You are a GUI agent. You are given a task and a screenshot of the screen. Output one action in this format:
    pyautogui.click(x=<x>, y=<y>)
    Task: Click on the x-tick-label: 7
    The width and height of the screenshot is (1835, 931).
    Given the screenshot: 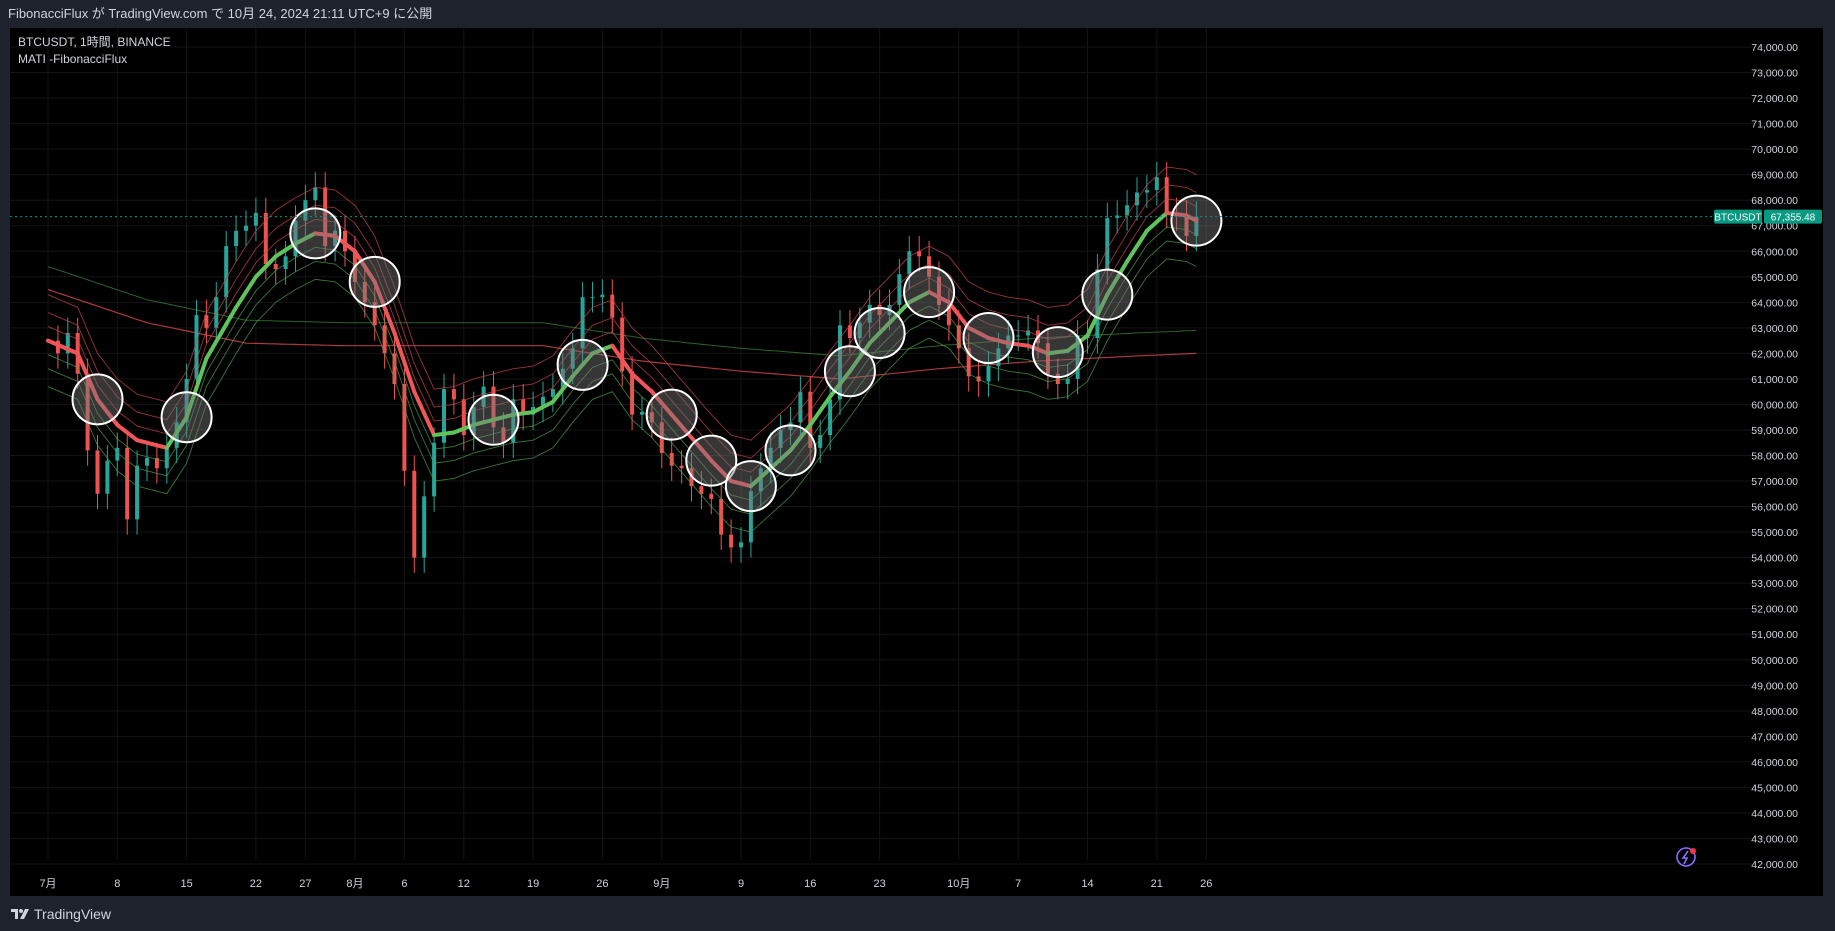 What is the action you would take?
    pyautogui.click(x=1018, y=884)
    